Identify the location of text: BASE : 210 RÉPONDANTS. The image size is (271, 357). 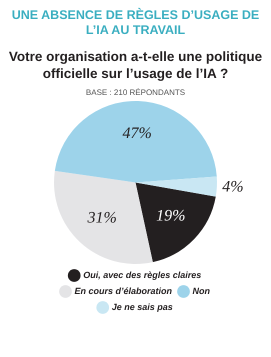
(135, 92).